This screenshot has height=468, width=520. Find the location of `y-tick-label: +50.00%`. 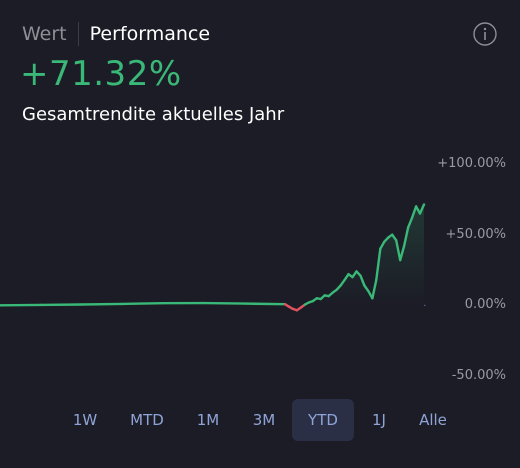

y-tick-label: +50.00% is located at coordinates (475, 234).